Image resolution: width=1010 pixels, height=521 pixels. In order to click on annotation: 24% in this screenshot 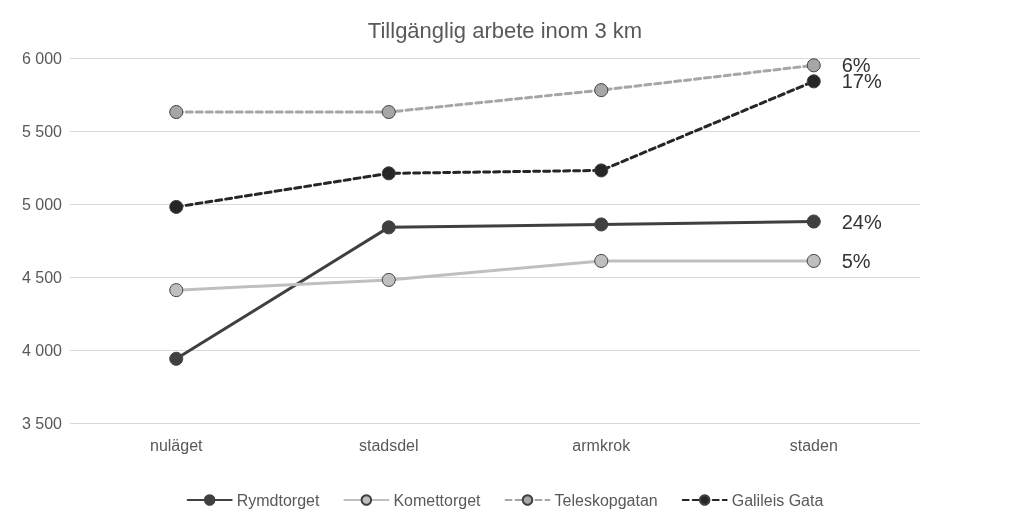, I will do `click(861, 221)`.